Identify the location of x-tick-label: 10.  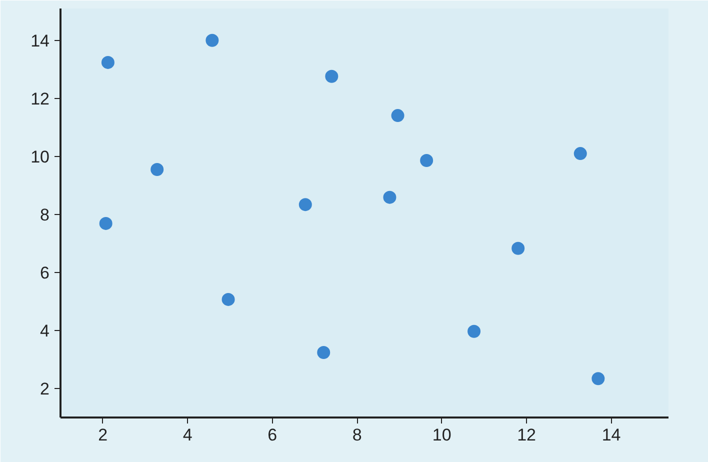
(442, 435).